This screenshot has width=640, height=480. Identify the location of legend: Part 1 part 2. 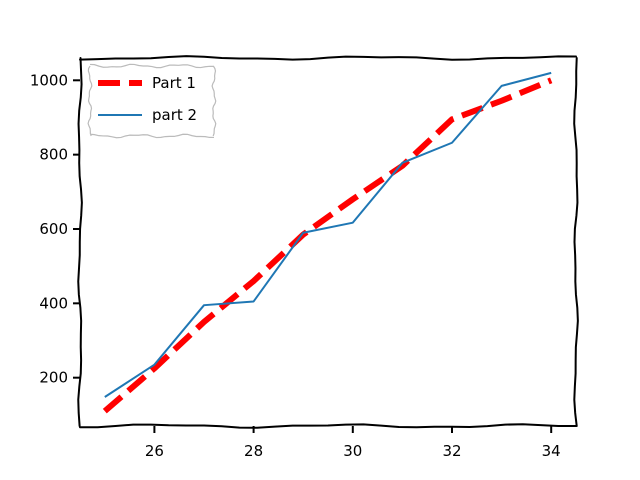
(152, 101).